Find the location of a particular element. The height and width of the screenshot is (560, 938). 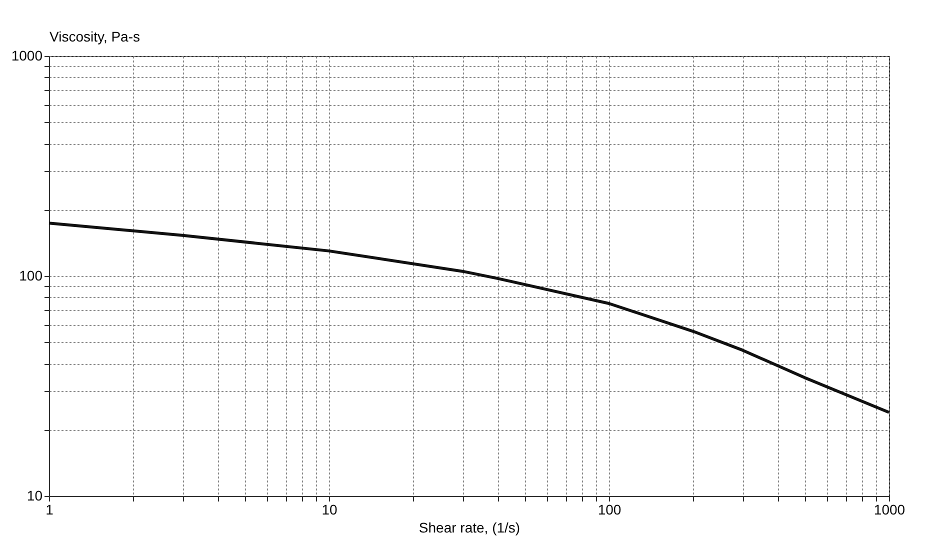

y-axis-title: Viscosity, Pa-s is located at coordinates (95, 36).